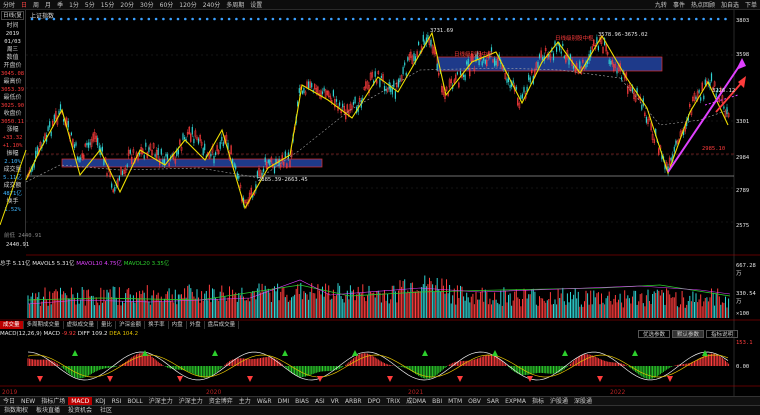 The height and width of the screenshot is (415, 760). I want to click on macd-button-0: 优选参数, so click(654, 334).